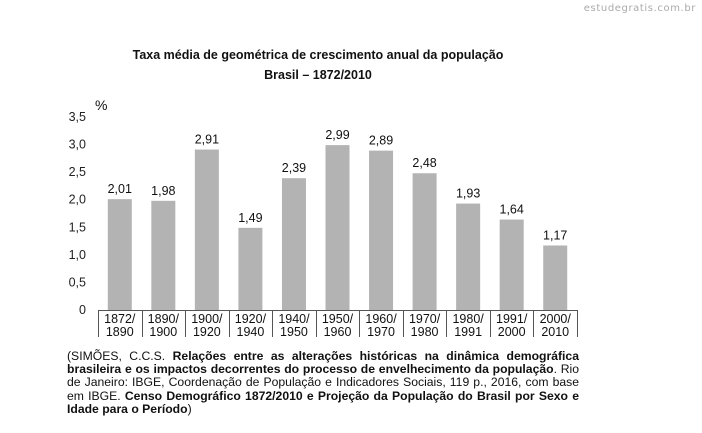 This screenshot has height=433, width=702. I want to click on data-label: 2,99, so click(337, 135).